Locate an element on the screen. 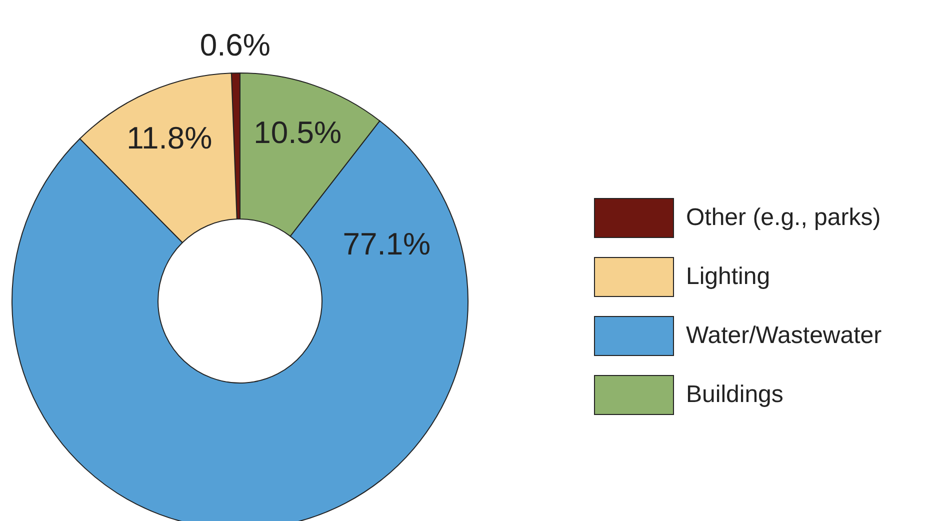 This screenshot has width=927, height=521. data-label: 0.6% is located at coordinates (235, 45).